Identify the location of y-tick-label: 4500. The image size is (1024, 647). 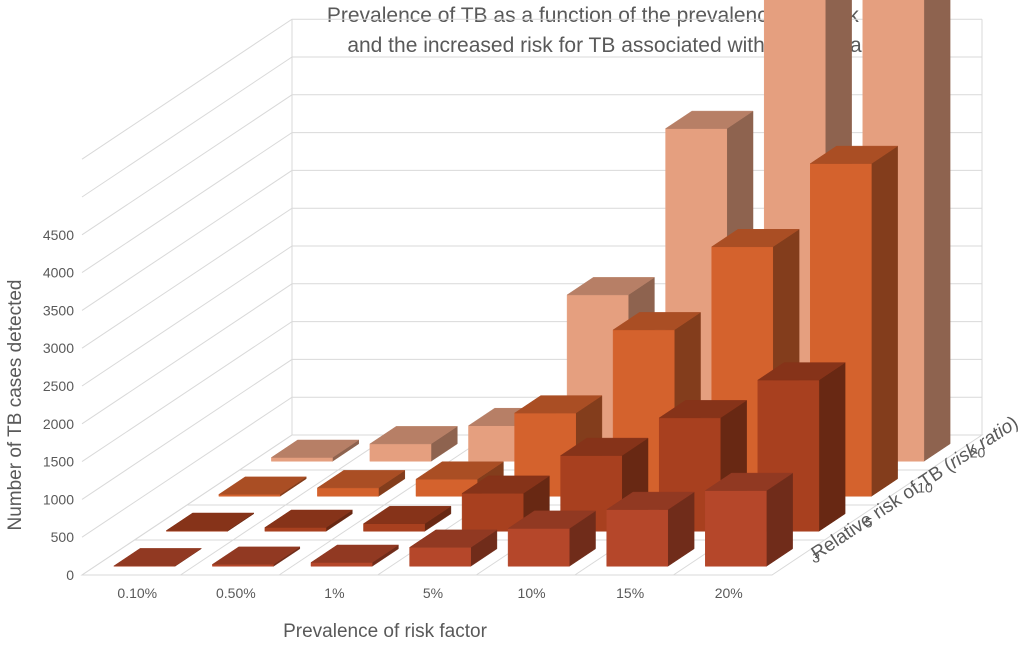
(58, 235).